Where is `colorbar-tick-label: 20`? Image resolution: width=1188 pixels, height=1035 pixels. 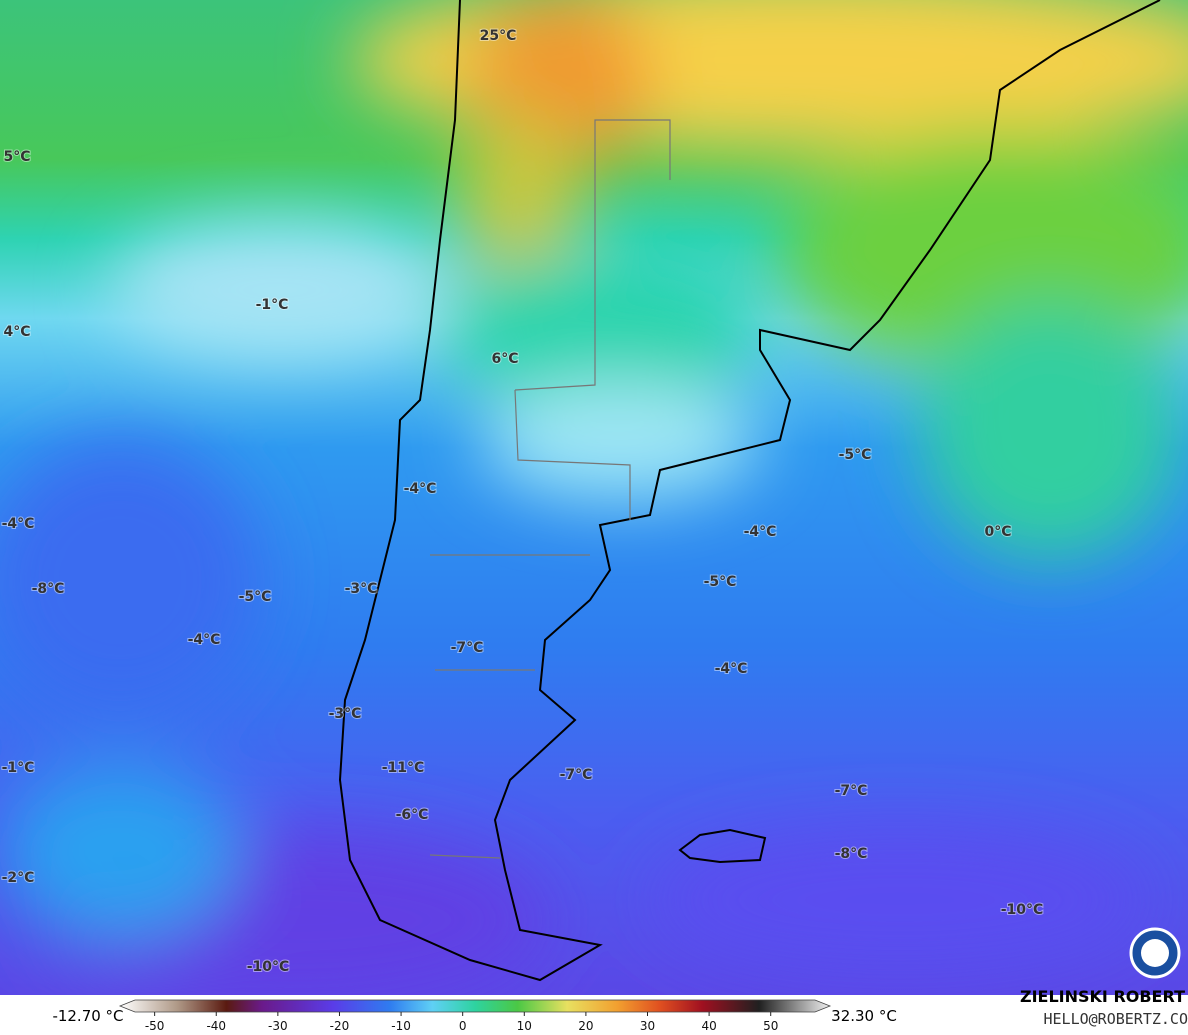
colorbar-tick-label: 20 is located at coordinates (585, 1026).